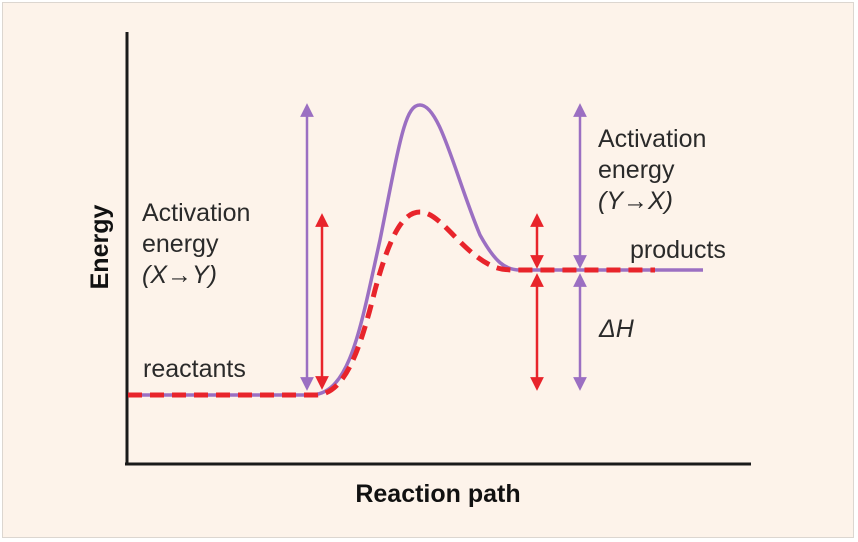 This screenshot has width=858, height=542. What do you see at coordinates (616, 329) in the screenshot?
I see `delta-h-label: ΔH` at bounding box center [616, 329].